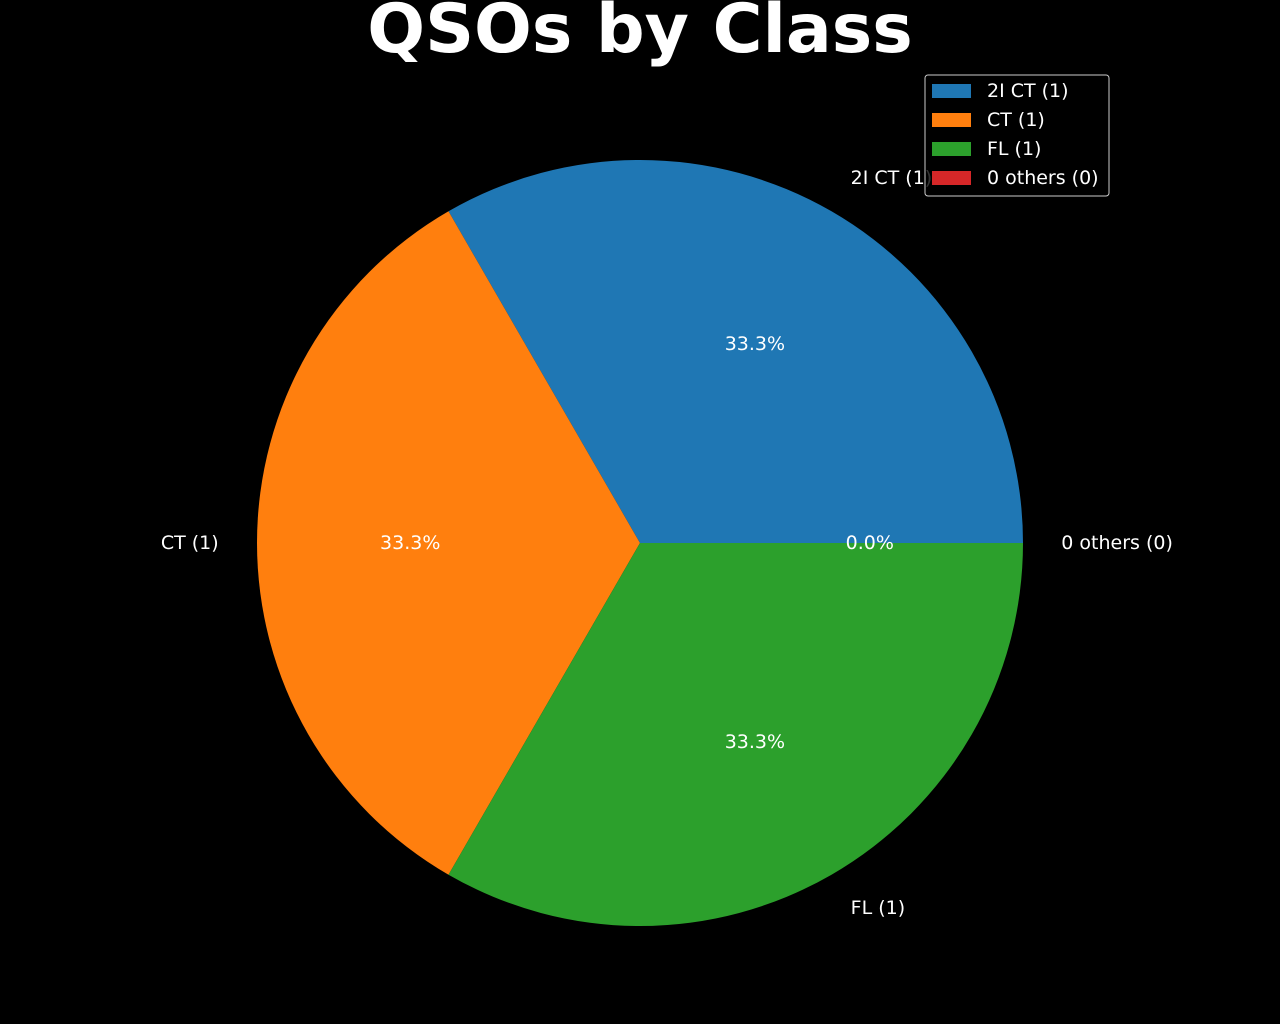 The height and width of the screenshot is (1024, 1280). Describe the element at coordinates (878, 908) in the screenshot. I see `slice-label: FL (1)` at that location.